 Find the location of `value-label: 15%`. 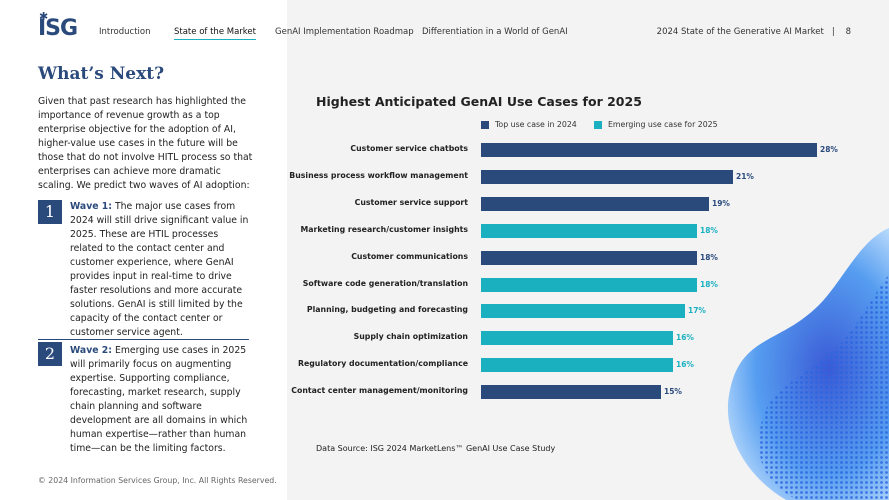

value-label: 15% is located at coordinates (673, 392).